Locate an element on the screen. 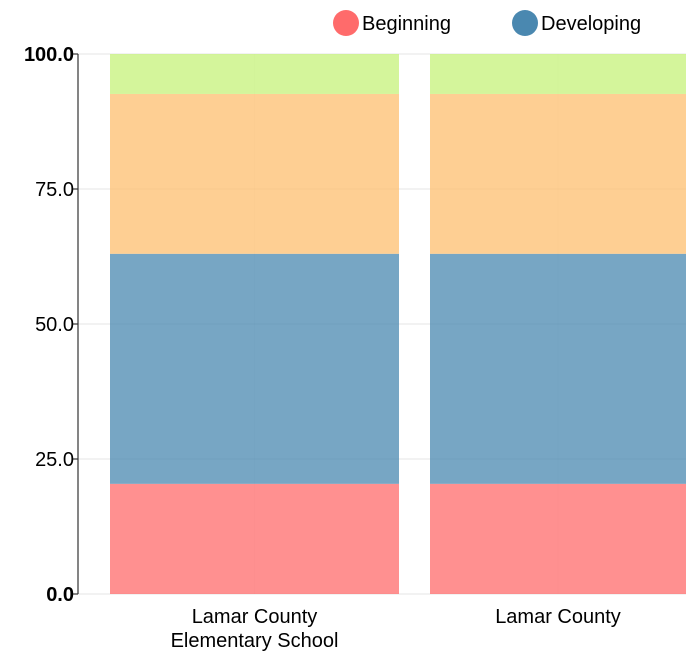 The height and width of the screenshot is (665, 686). legend-marker-beginning is located at coordinates (346, 23).